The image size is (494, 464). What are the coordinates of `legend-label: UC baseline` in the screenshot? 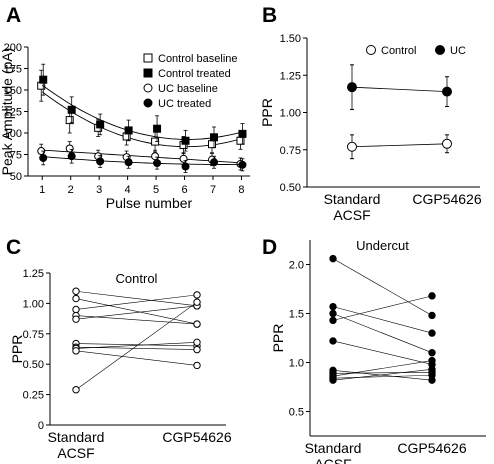 It's located at (188, 89).